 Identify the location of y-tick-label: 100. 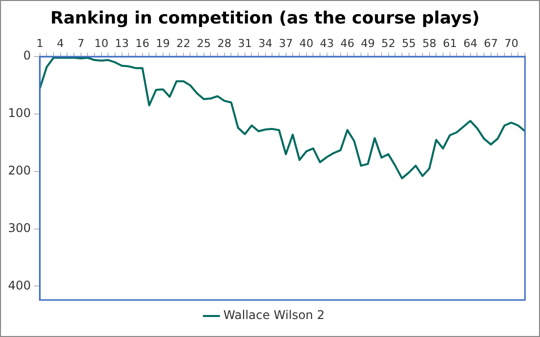
(19, 113).